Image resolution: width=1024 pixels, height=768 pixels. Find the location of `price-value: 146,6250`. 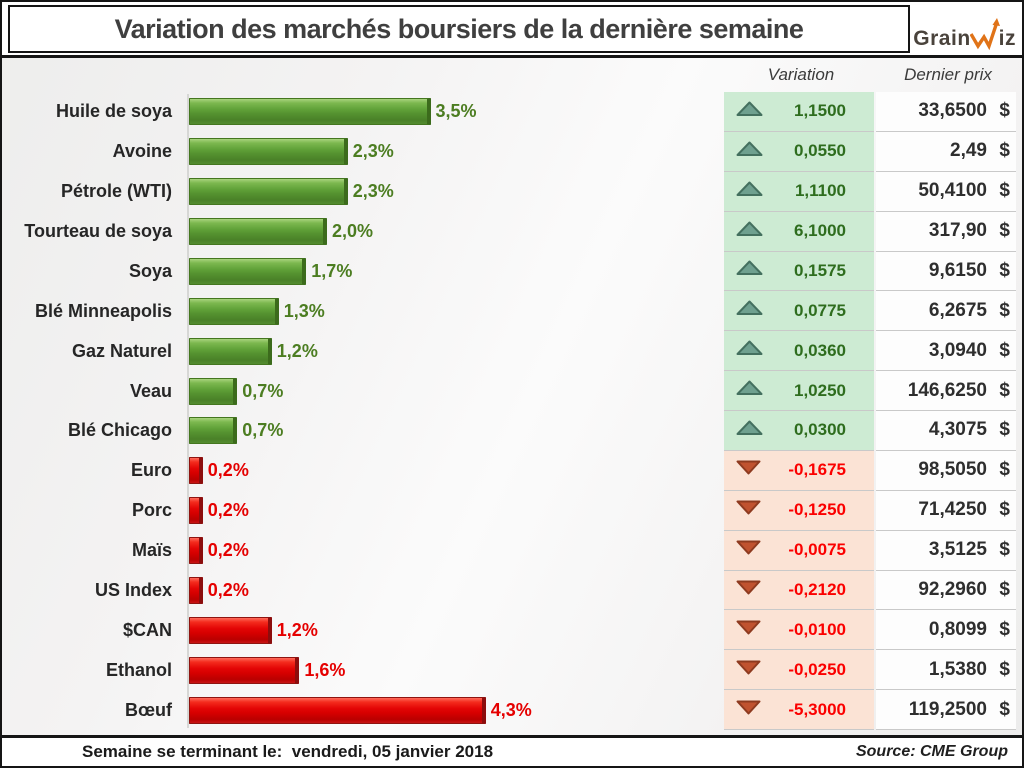

price-value: 146,6250 is located at coordinates (947, 390).